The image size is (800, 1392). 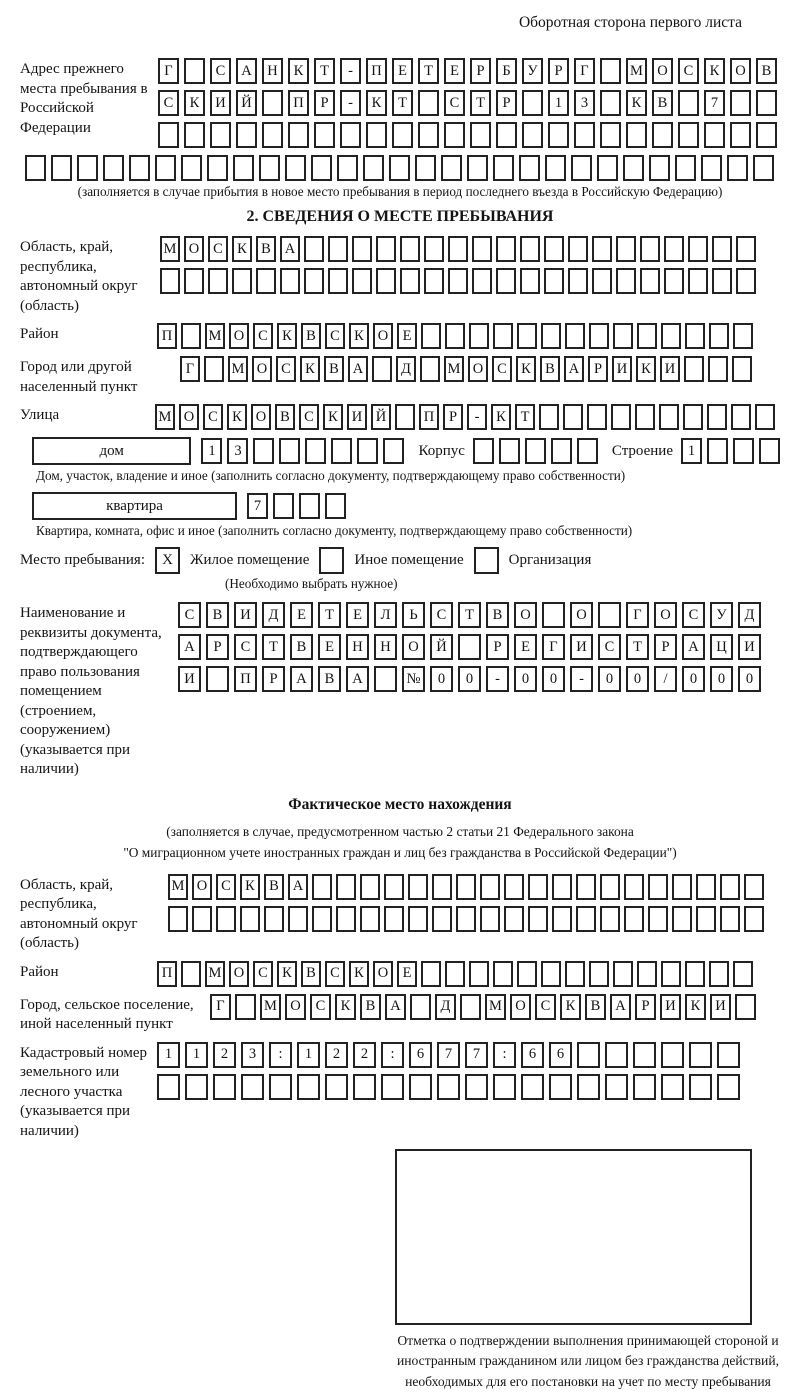 What do you see at coordinates (714, 103) in the screenshot?
I see `char-cell: 7` at bounding box center [714, 103].